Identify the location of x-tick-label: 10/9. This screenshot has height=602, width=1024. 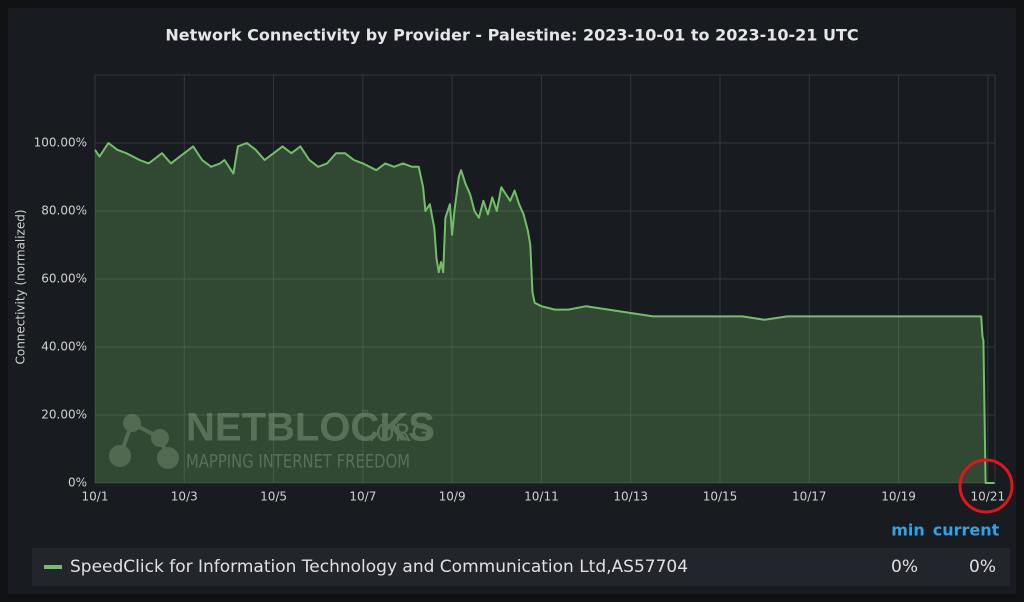
(452, 497).